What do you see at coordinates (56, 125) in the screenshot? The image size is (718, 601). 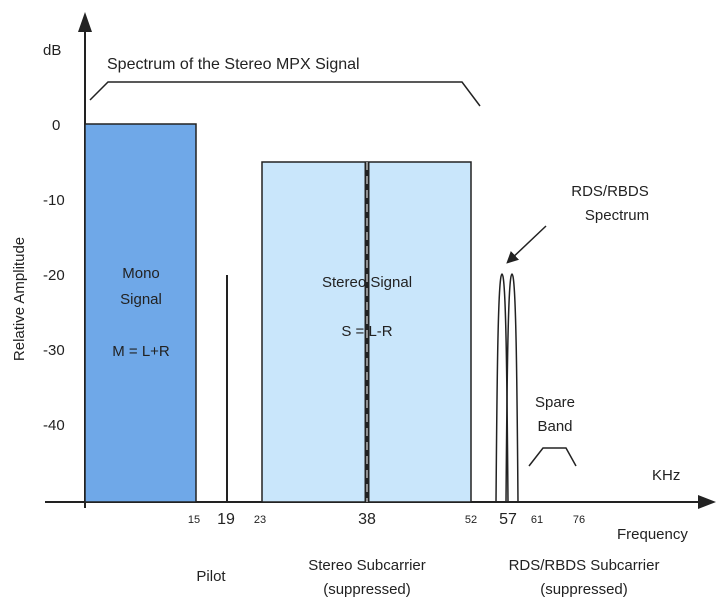 I see `y-tick-label: 0` at bounding box center [56, 125].